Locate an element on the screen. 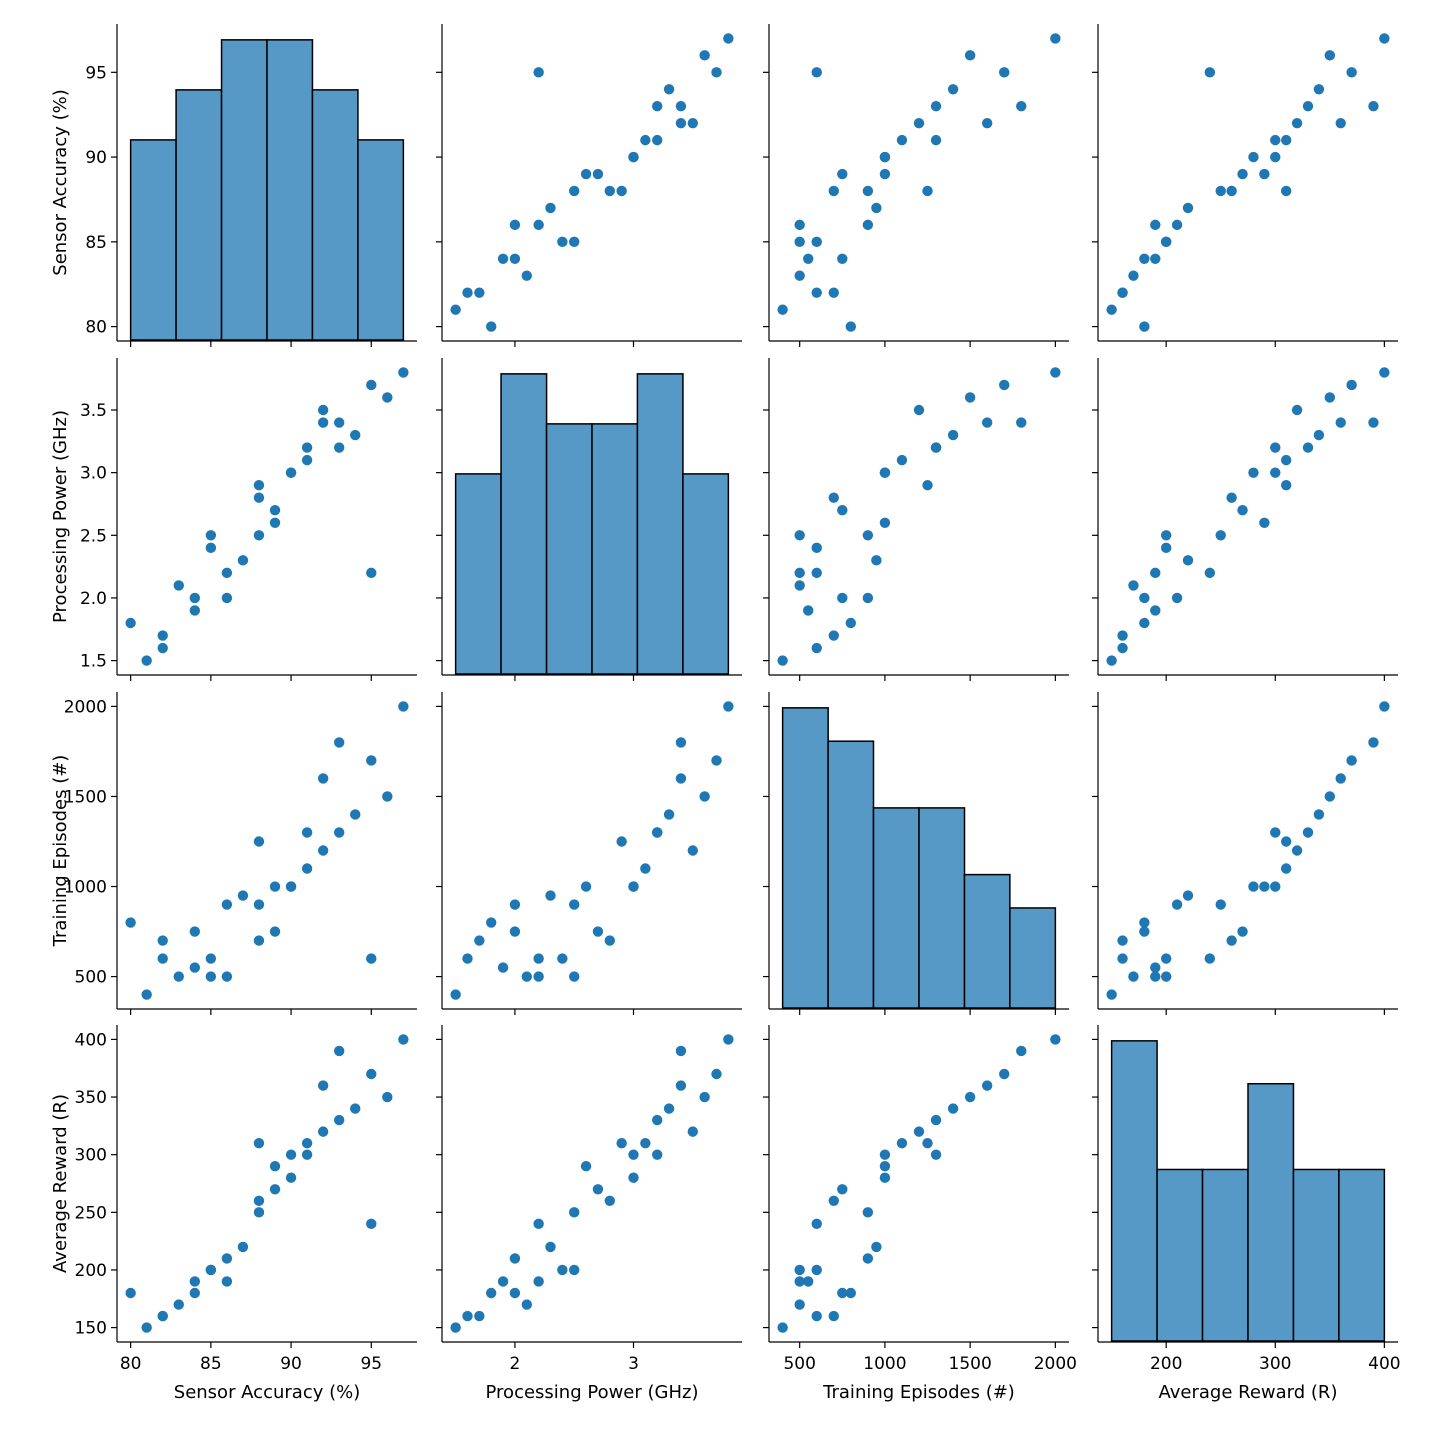 This screenshot has width=1429, height=1429. y-axis-title-power: Processing Power (GHz) is located at coordinates (60, 516).